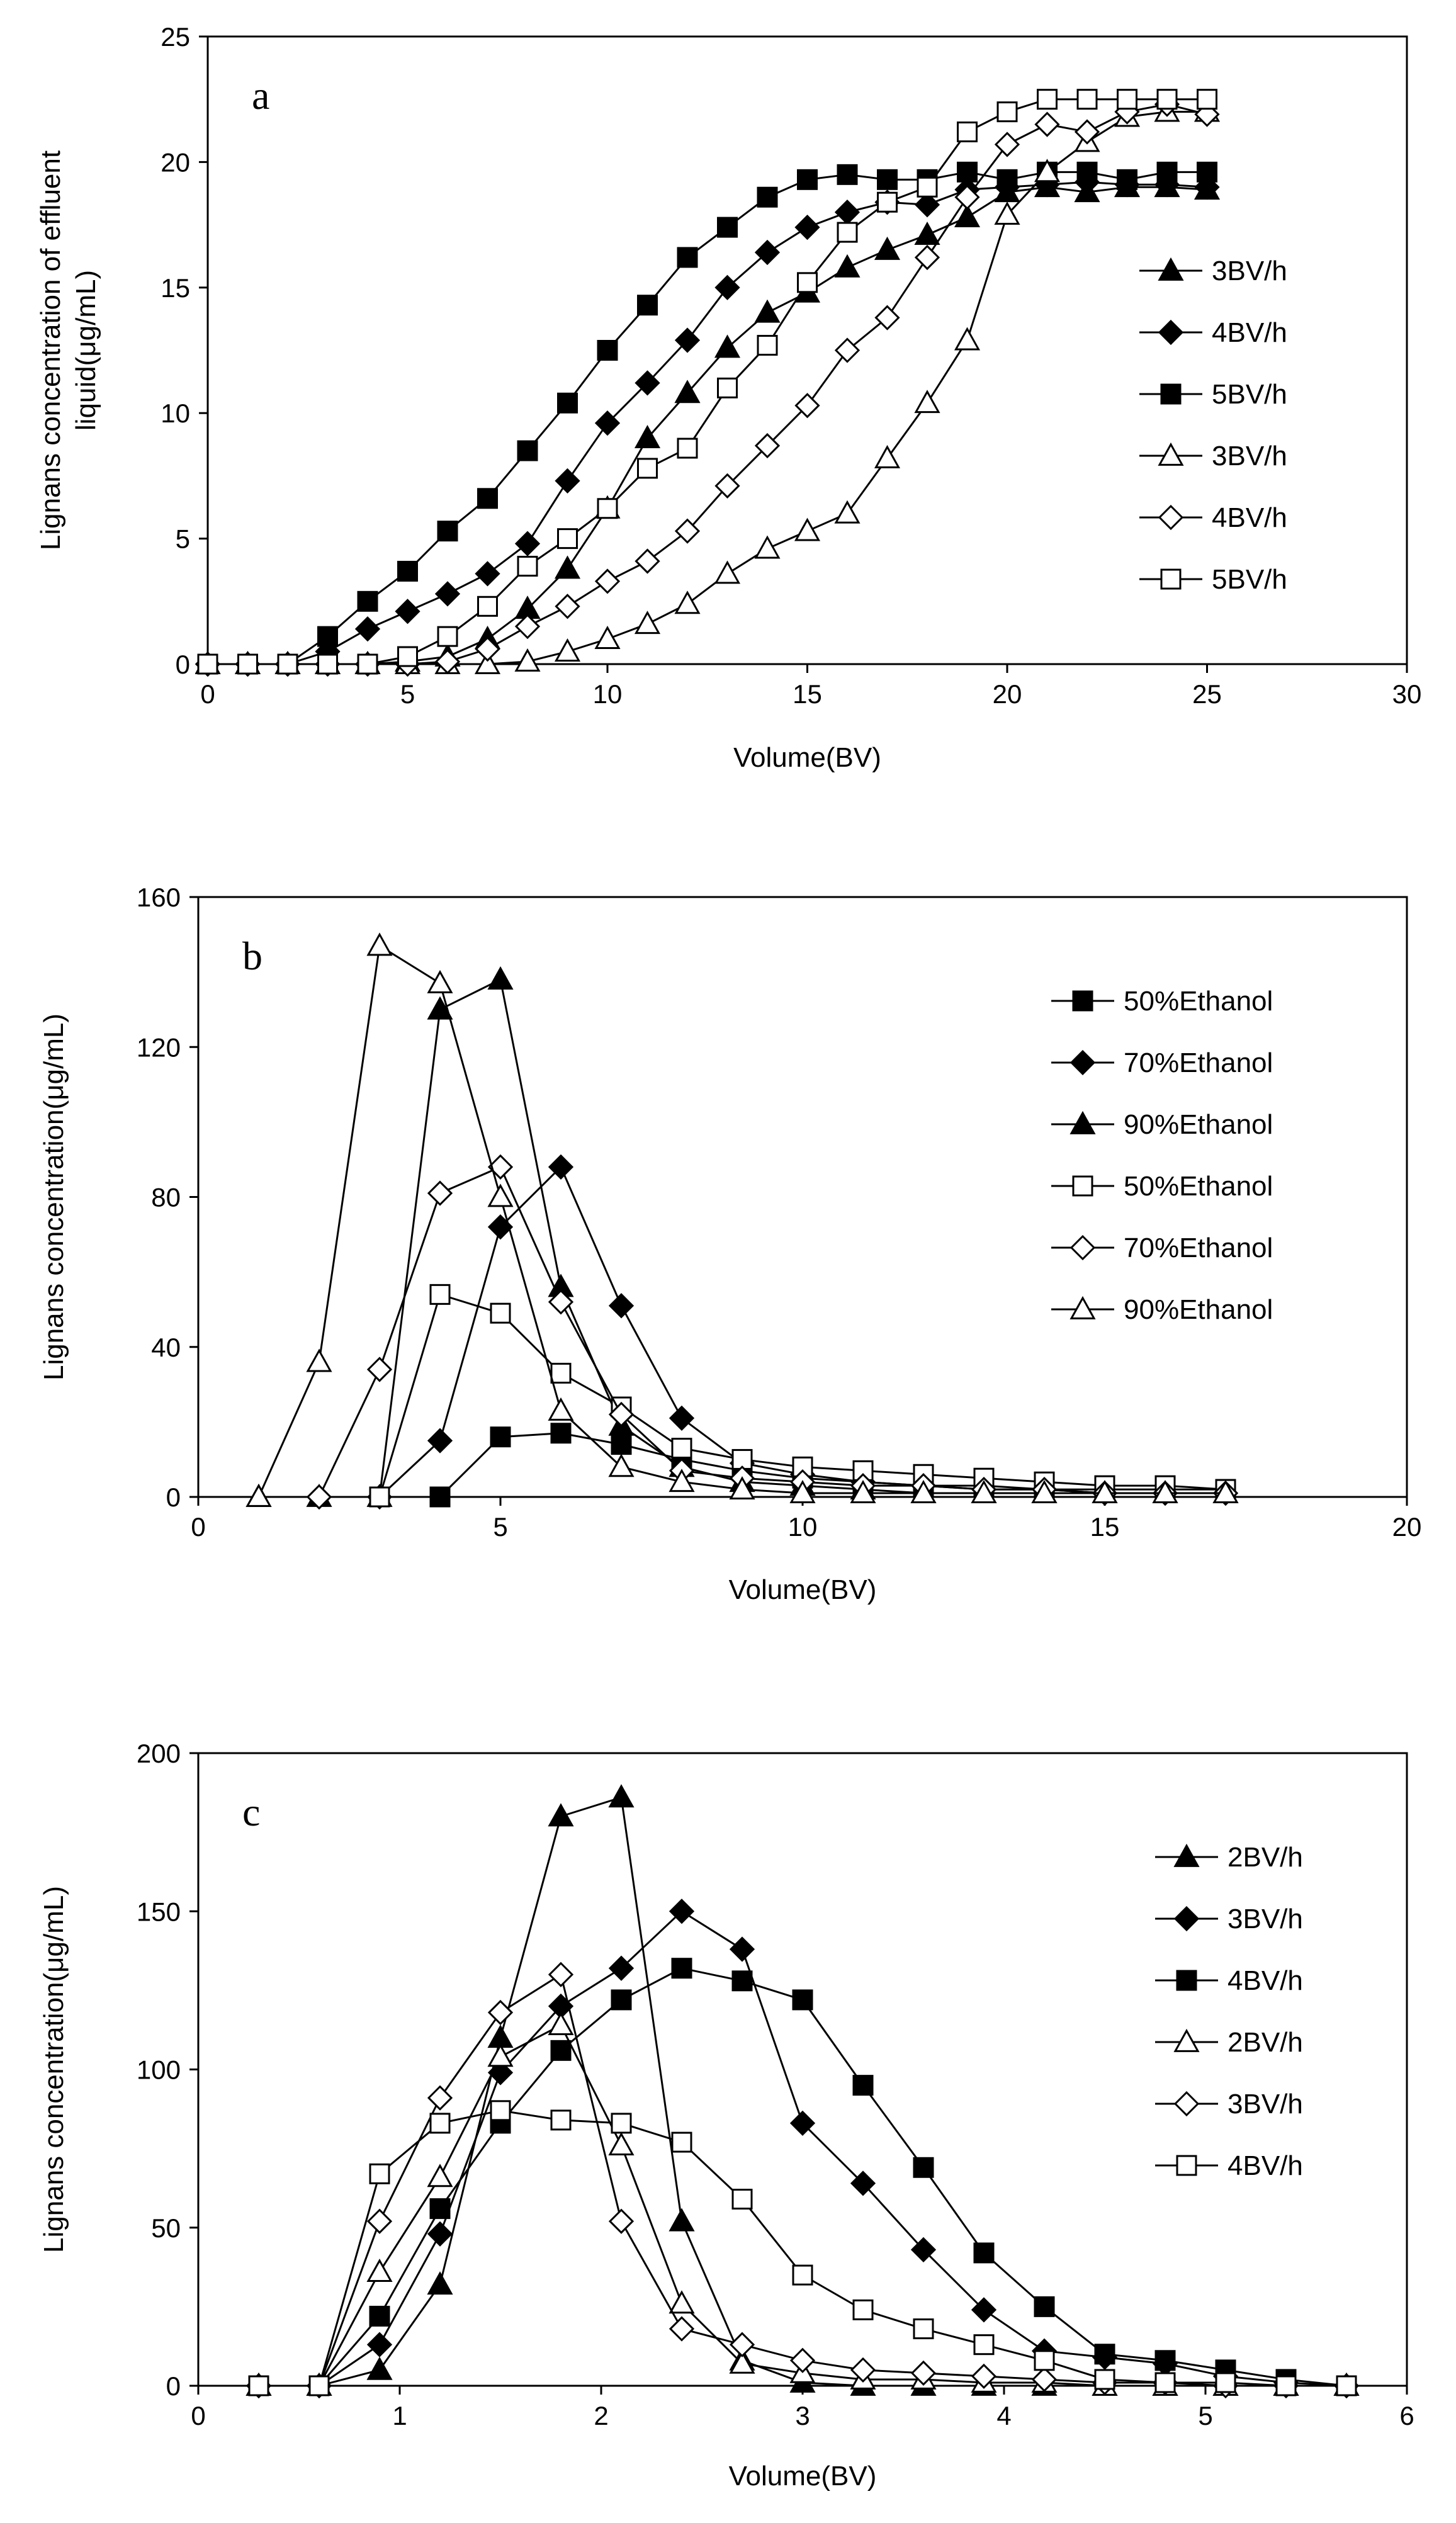 The image size is (1456, 2523). Describe the element at coordinates (50, 350) in the screenshot. I see `y-axis-title-a-line-1: Lignans concentration of effluent` at that location.